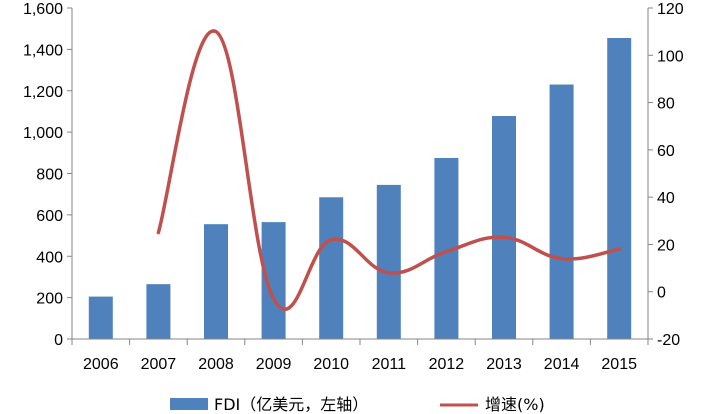  Describe the element at coordinates (619, 364) in the screenshot. I see `x-tick-label: 2015` at that location.